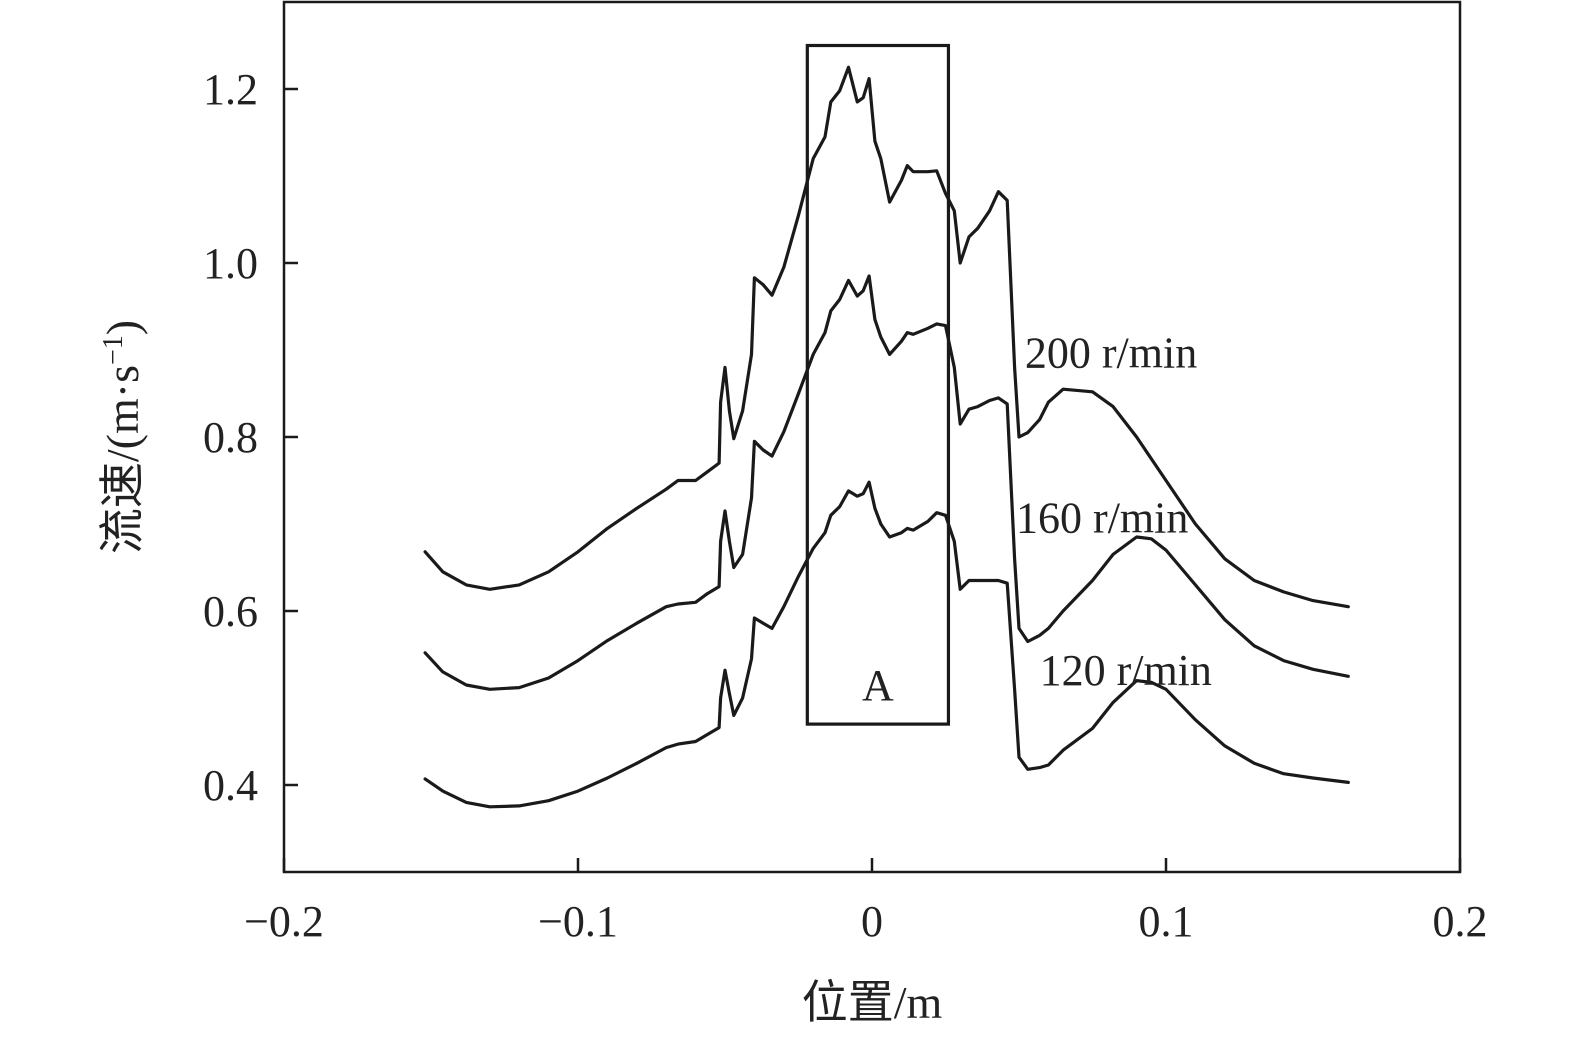  What do you see at coordinates (1102, 518) in the screenshot?
I see `series-label-2: 160 r/min` at bounding box center [1102, 518].